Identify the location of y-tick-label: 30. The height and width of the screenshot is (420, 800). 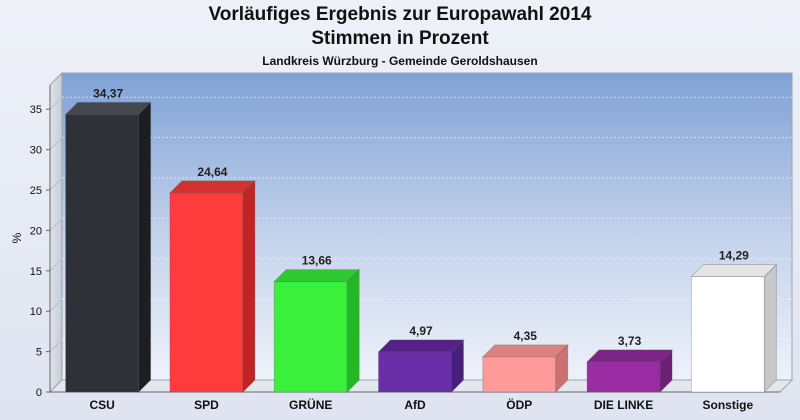
(36, 151).